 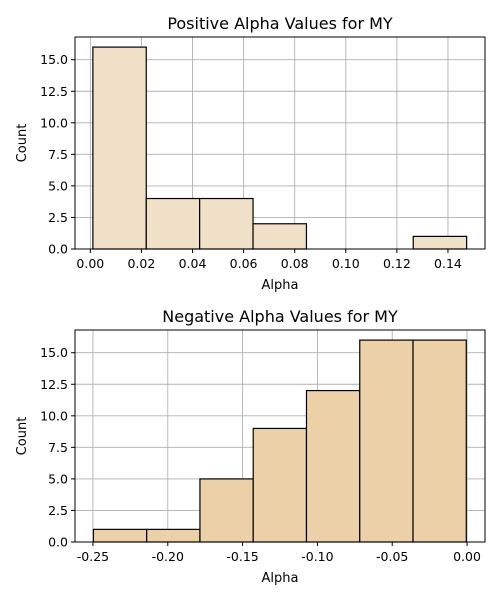 What do you see at coordinates (54, 91) in the screenshot?
I see `chart-1-y-tick-label: 12.5` at bounding box center [54, 91].